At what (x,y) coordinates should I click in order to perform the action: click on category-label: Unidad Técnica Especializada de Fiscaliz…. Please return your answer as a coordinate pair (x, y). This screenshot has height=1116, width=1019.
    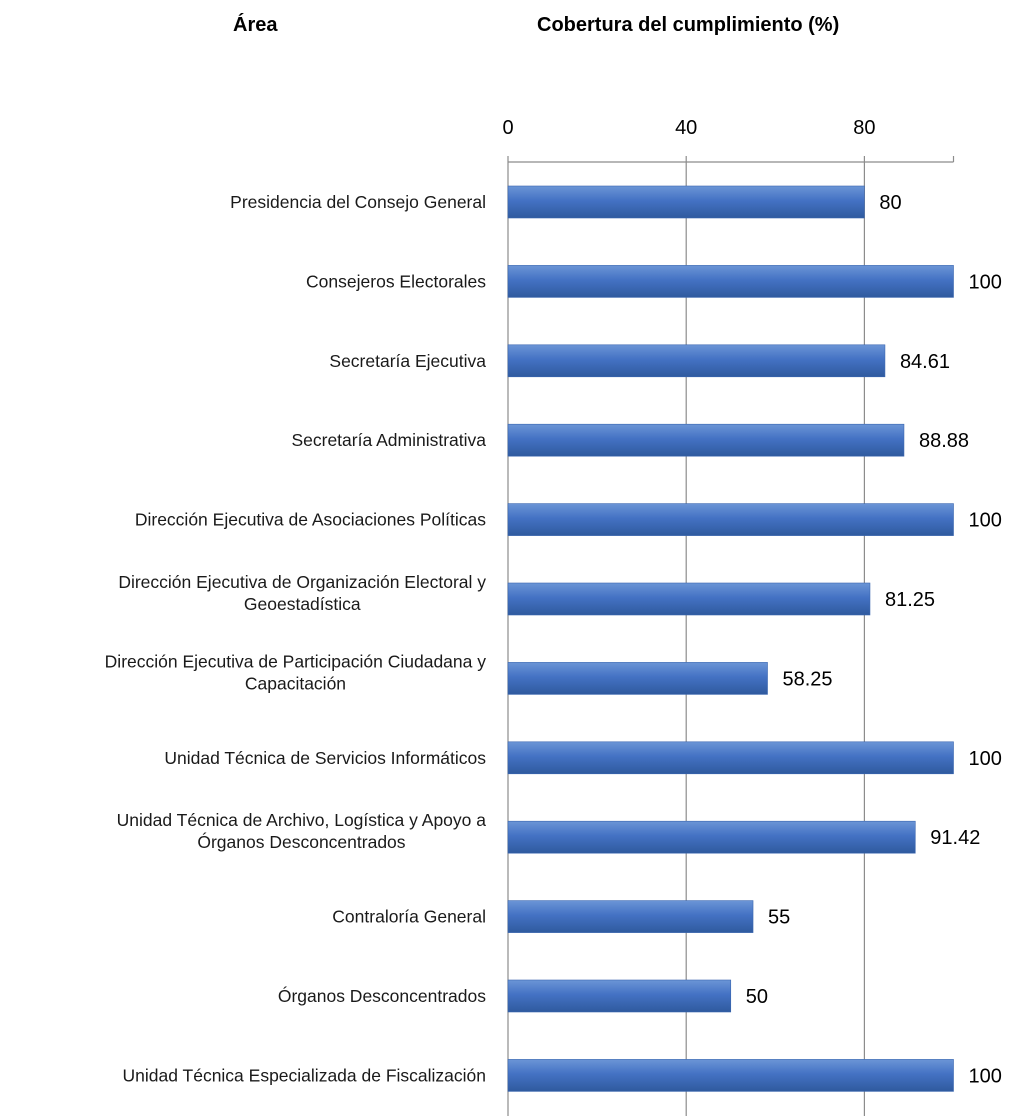
    Looking at the image, I should click on (304, 1075).